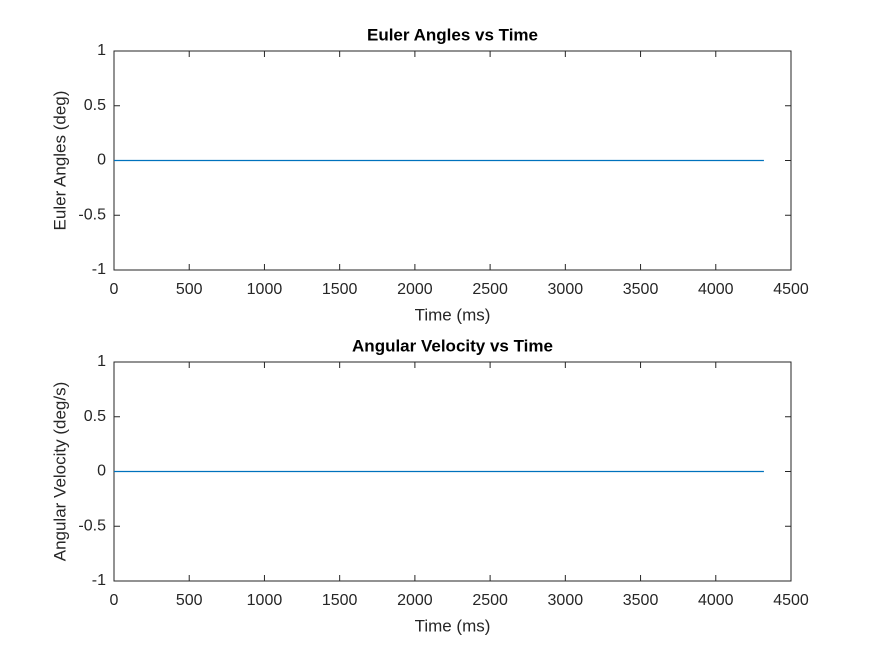 Image resolution: width=875 pixels, height=656 pixels. What do you see at coordinates (452, 345) in the screenshot?
I see `chart-title: Angular Velocity vs Time` at bounding box center [452, 345].